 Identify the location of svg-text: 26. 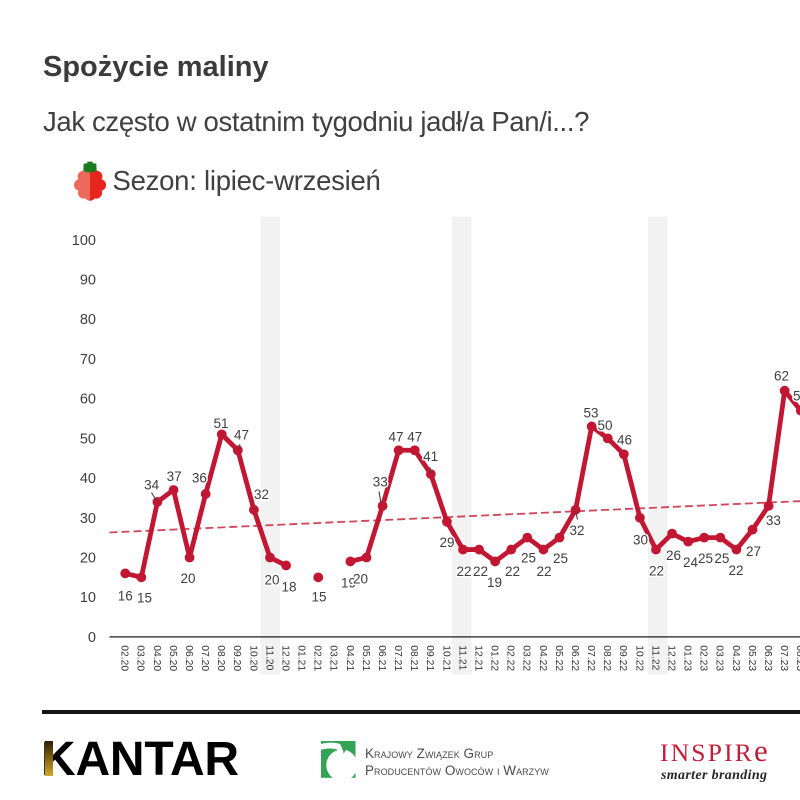
(673, 555).